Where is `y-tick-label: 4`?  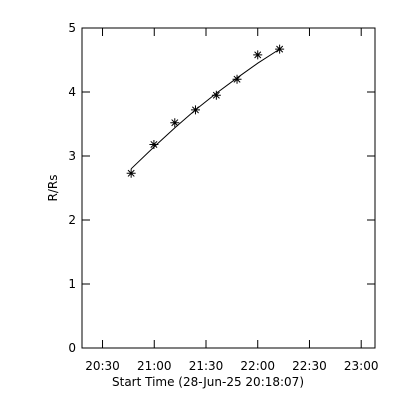
y-tick-label: 4 is located at coordinates (72, 92).